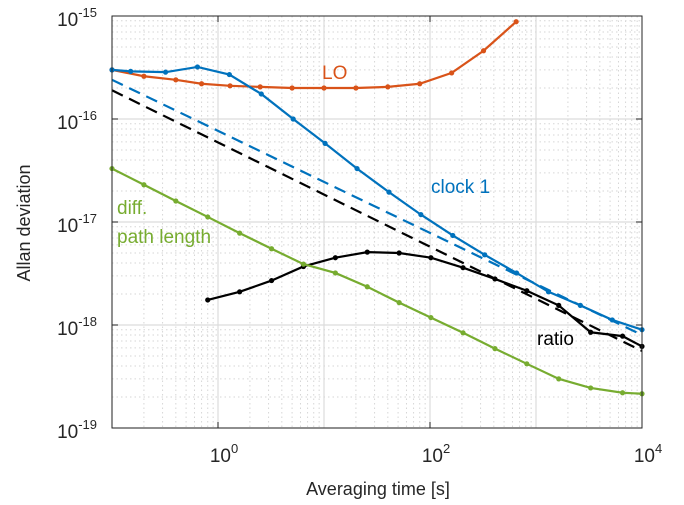 The width and height of the screenshot is (684, 505). Describe the element at coordinates (77, 327) in the screenshot. I see `y-tick-label: 10-18` at that location.